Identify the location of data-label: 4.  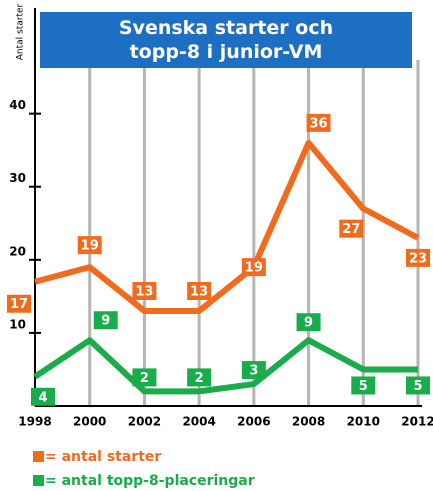
(42, 397).